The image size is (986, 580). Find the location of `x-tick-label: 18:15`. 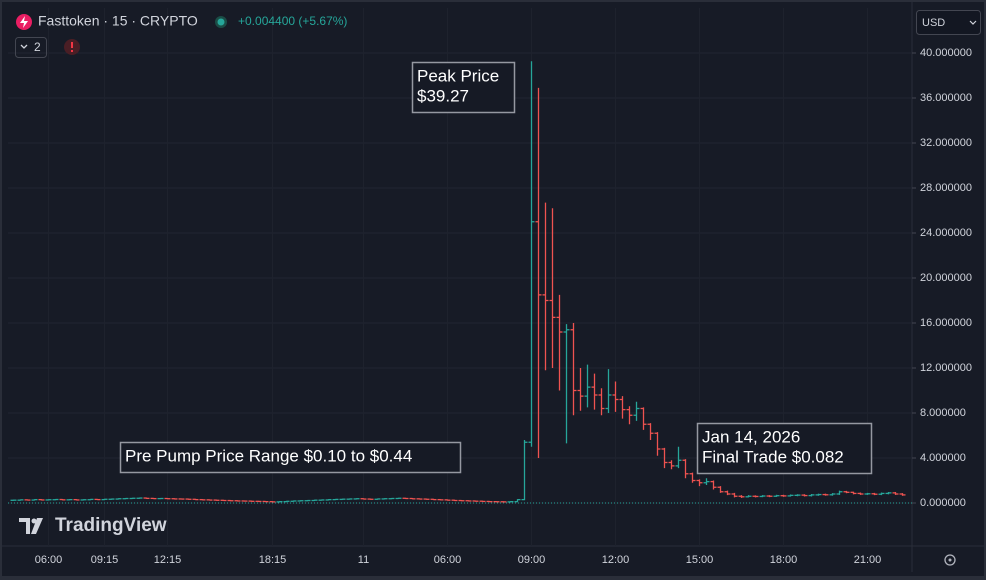

x-tick-label: 18:15 is located at coordinates (273, 560).